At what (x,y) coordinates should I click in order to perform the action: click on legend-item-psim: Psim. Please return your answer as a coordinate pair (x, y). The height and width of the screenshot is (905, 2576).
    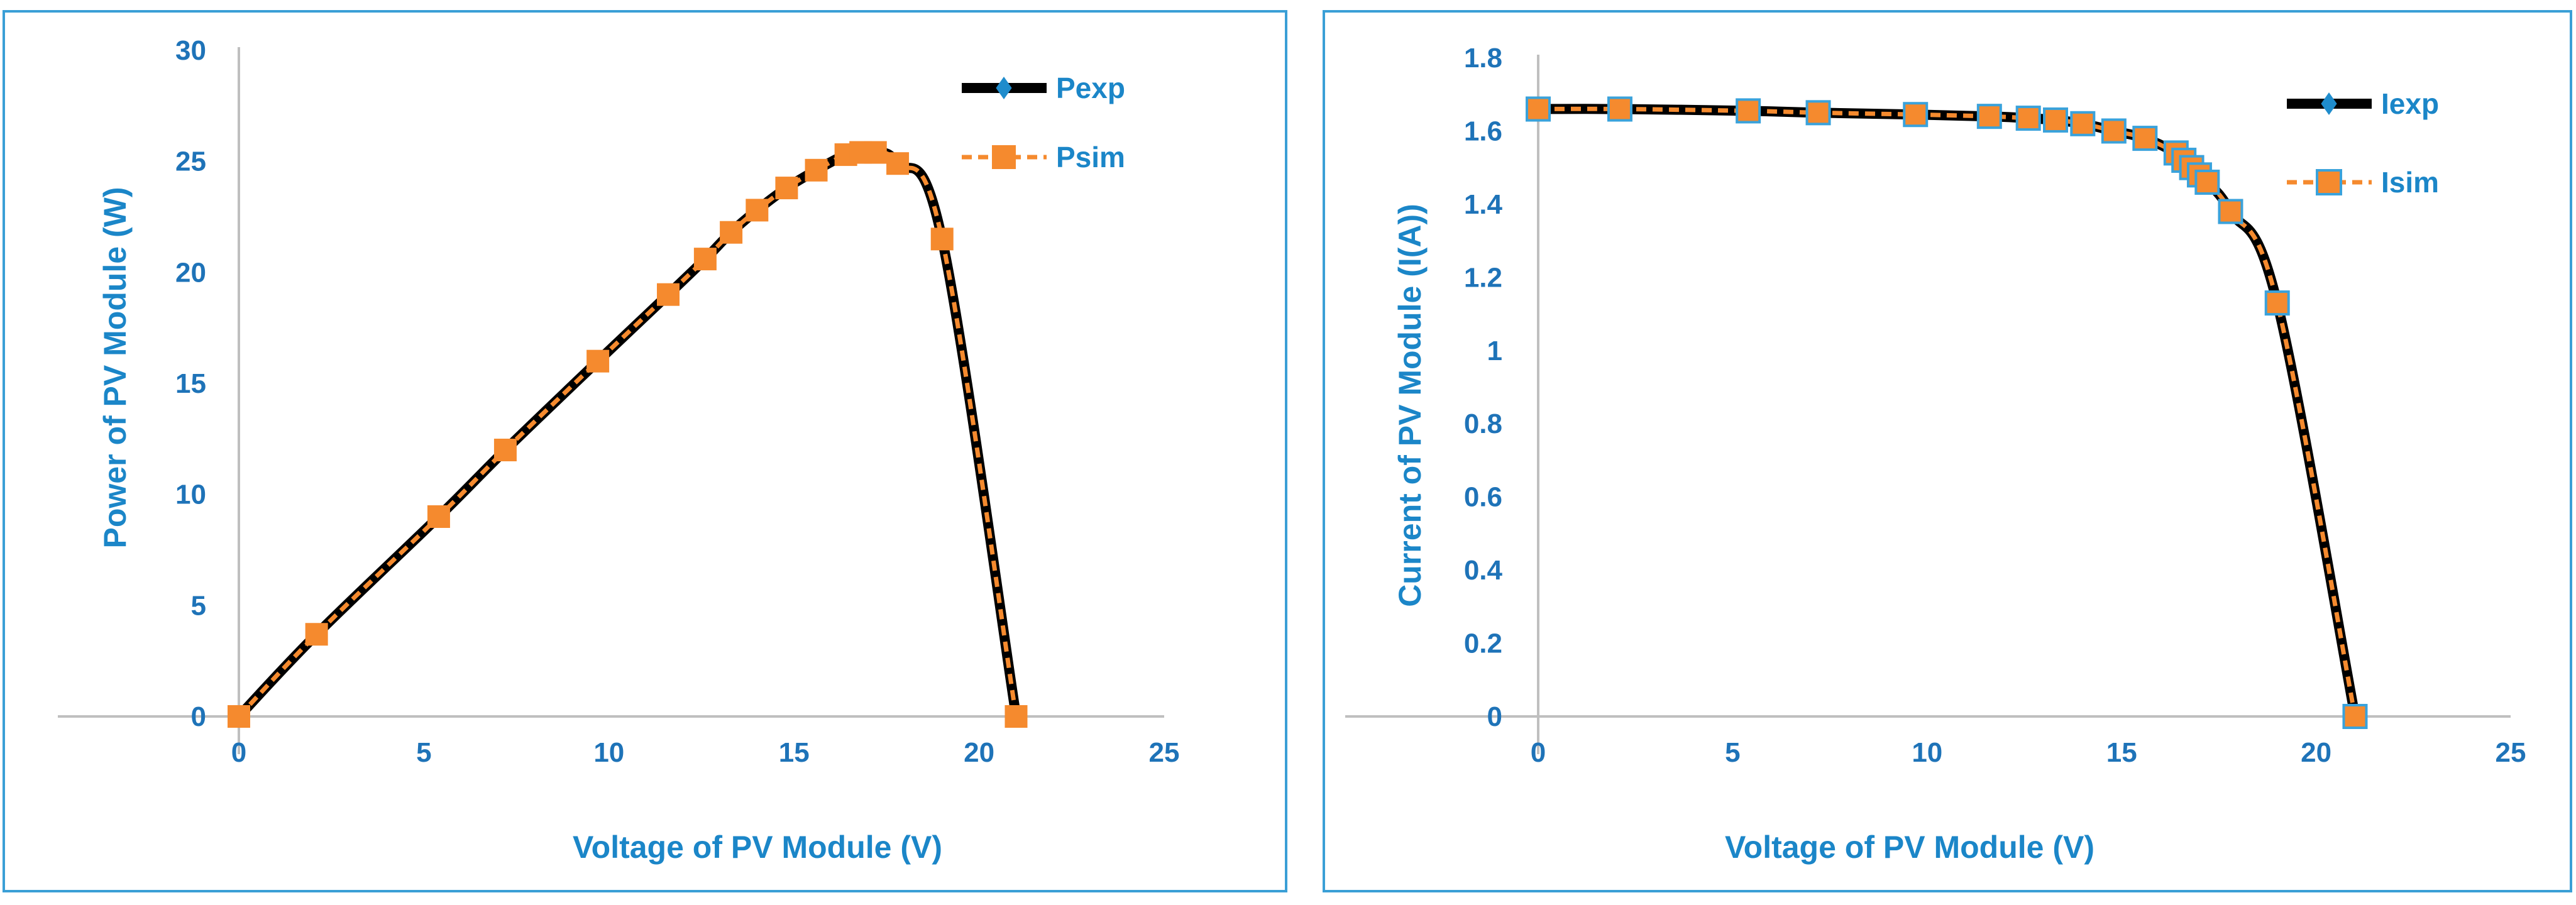
    Looking at the image, I should click on (1043, 157).